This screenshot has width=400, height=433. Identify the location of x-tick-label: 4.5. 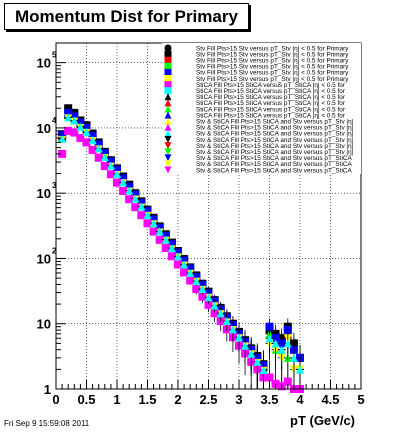
(330, 399).